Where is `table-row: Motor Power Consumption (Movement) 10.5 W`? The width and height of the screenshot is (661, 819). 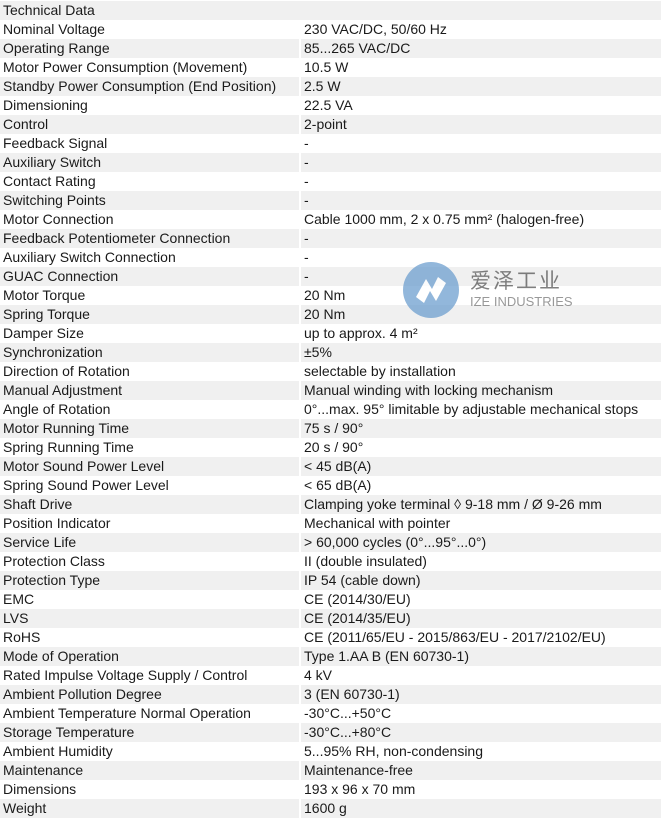
table-row: Motor Power Consumption (Movement) 10.5 W is located at coordinates (330, 67).